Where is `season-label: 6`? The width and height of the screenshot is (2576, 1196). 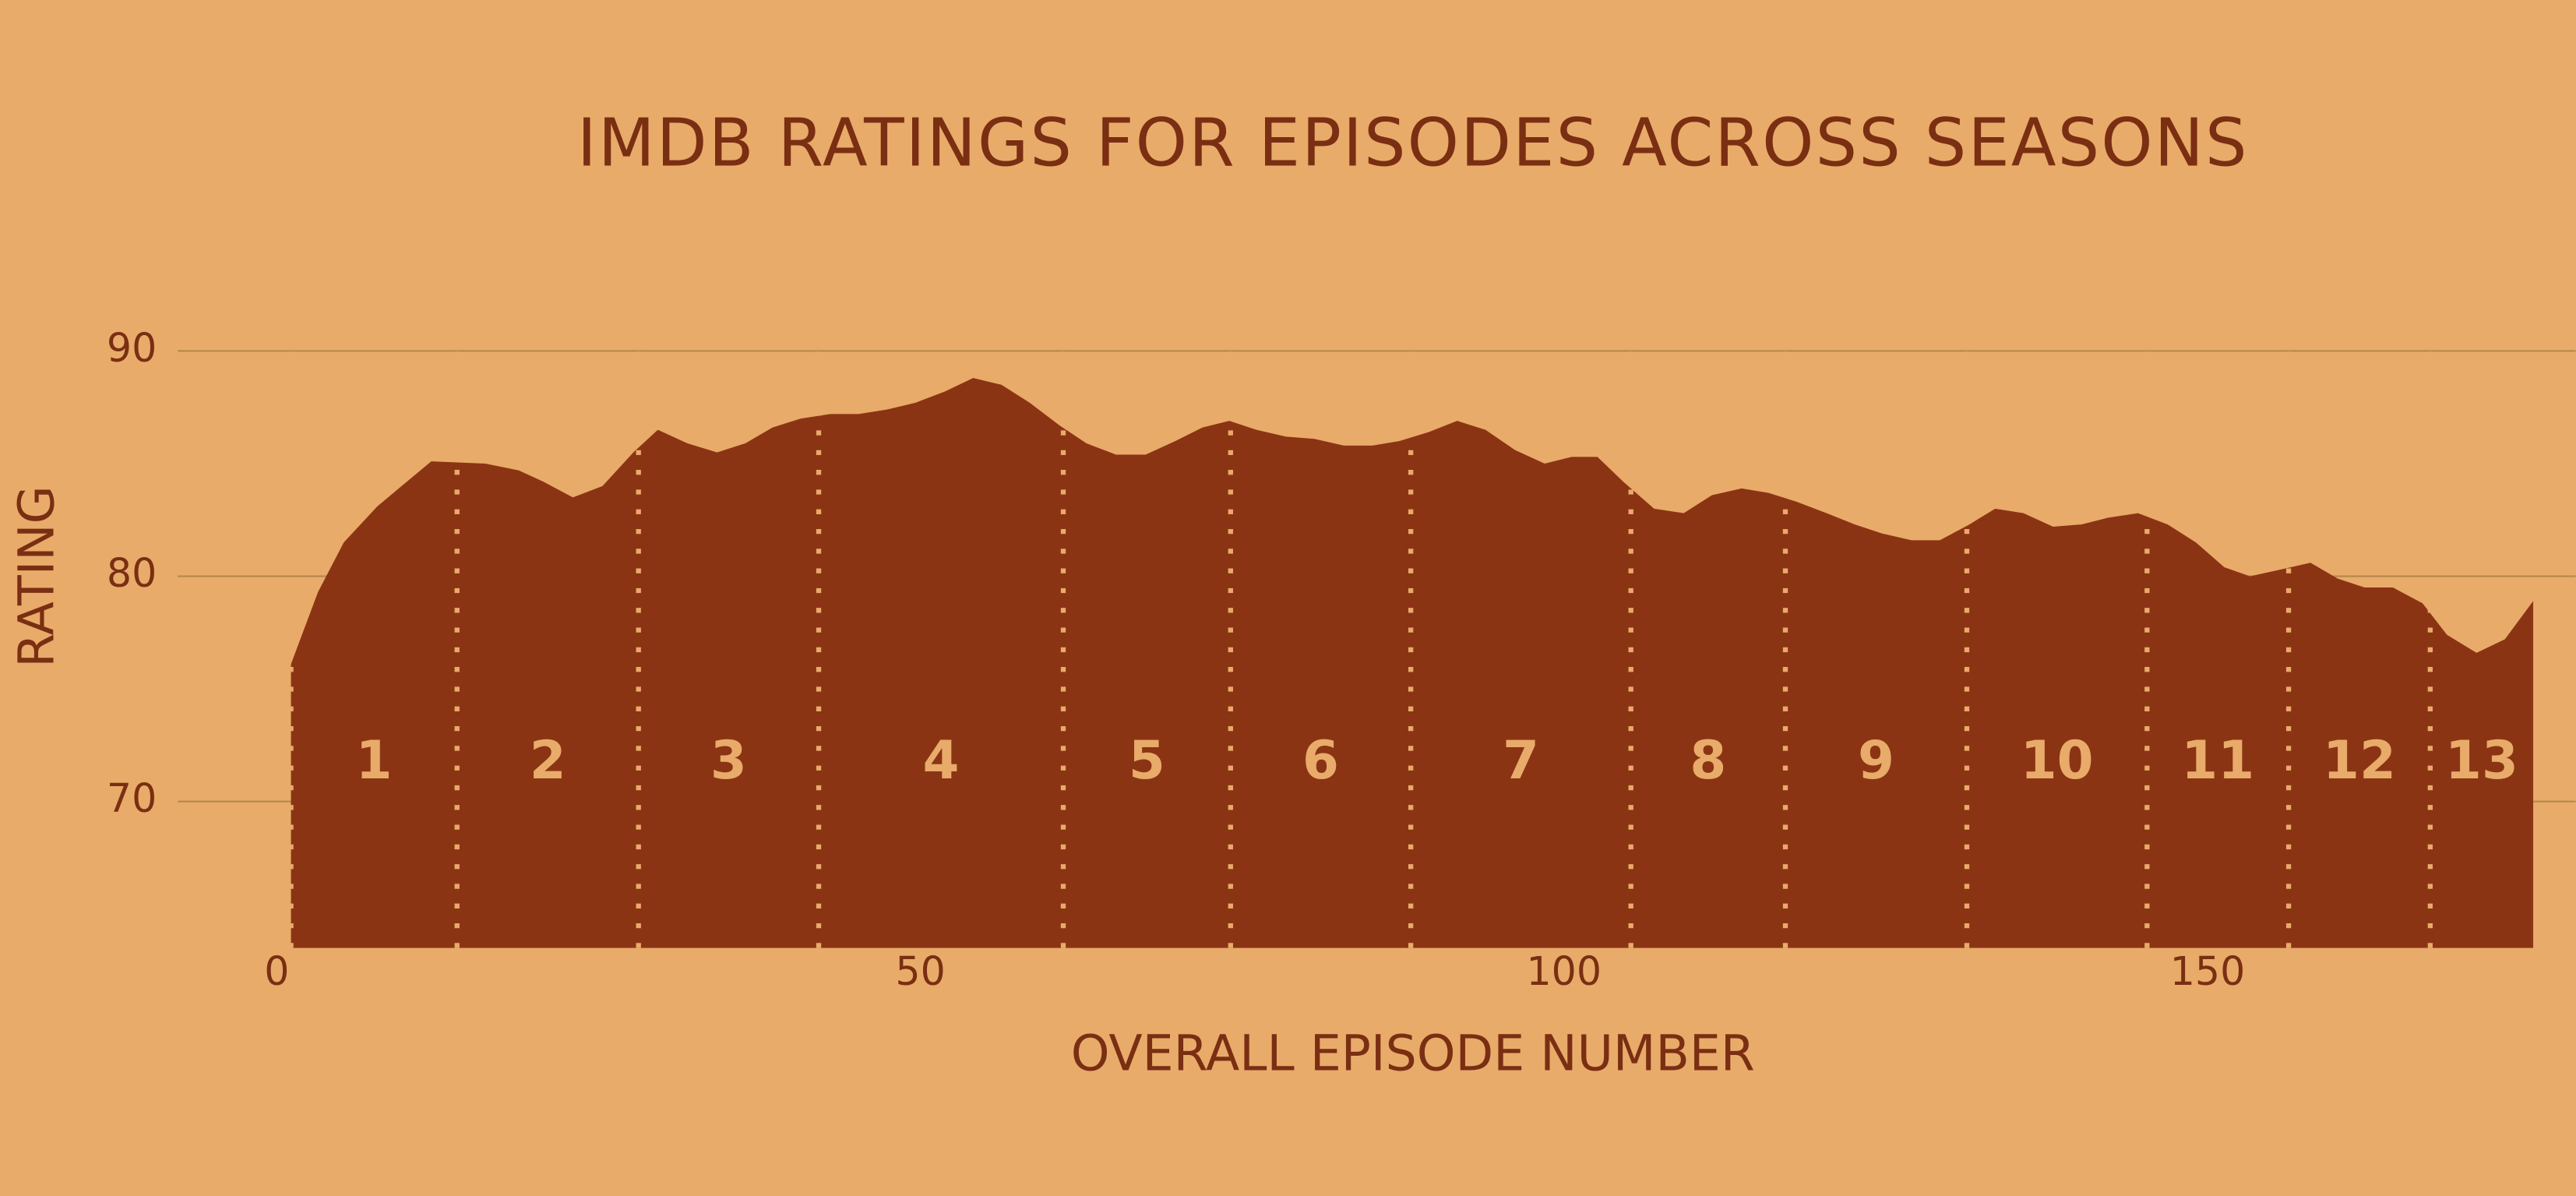
season-label: 6 is located at coordinates (1320, 760).